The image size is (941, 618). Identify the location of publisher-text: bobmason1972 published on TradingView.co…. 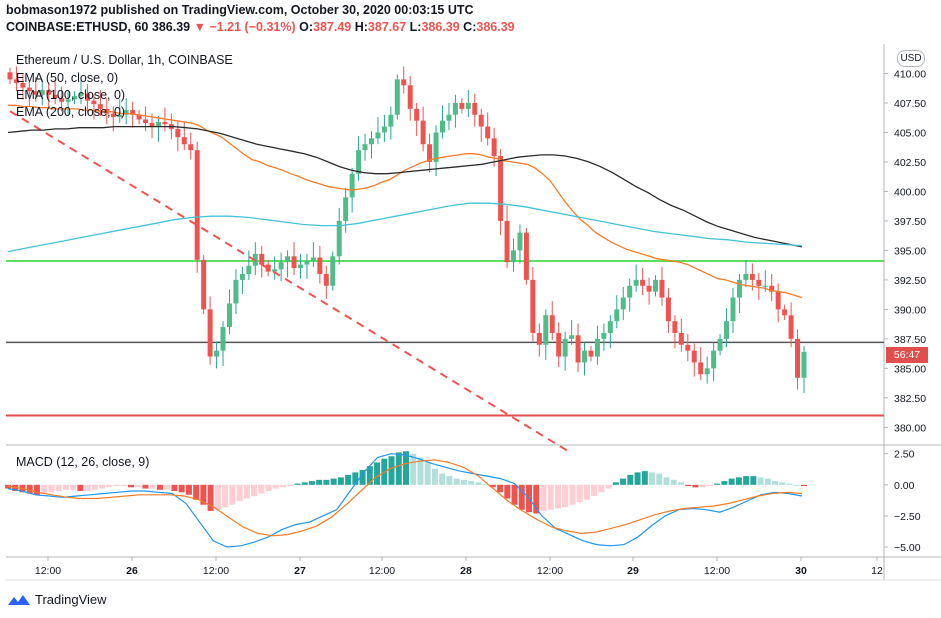
(240, 10).